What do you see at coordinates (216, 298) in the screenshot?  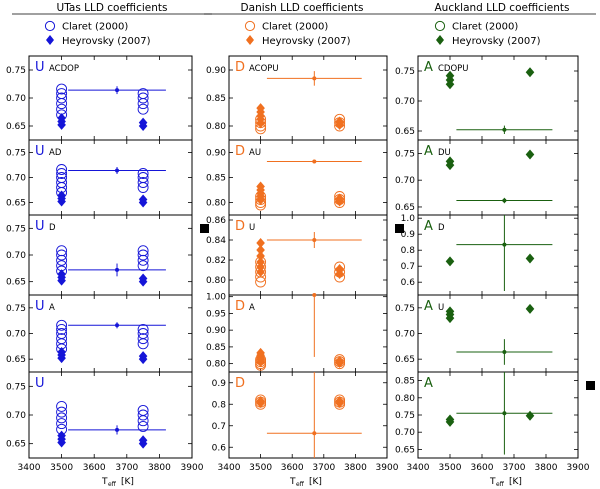 I see `y-tick-label: 1.00` at bounding box center [216, 298].